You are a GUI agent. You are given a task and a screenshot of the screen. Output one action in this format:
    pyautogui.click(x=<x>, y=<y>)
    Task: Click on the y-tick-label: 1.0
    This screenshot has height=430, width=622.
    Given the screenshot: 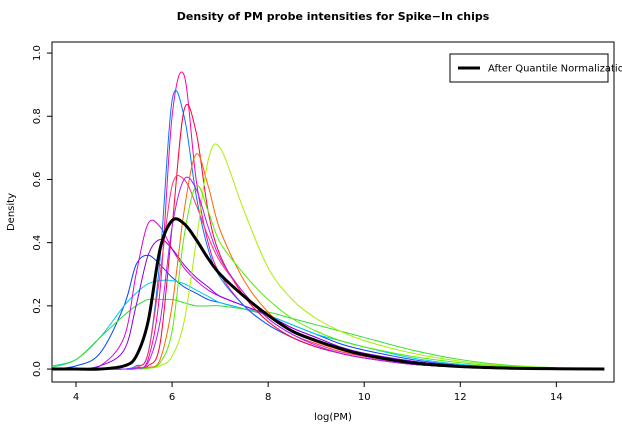 What is the action you would take?
    pyautogui.click(x=37, y=53)
    